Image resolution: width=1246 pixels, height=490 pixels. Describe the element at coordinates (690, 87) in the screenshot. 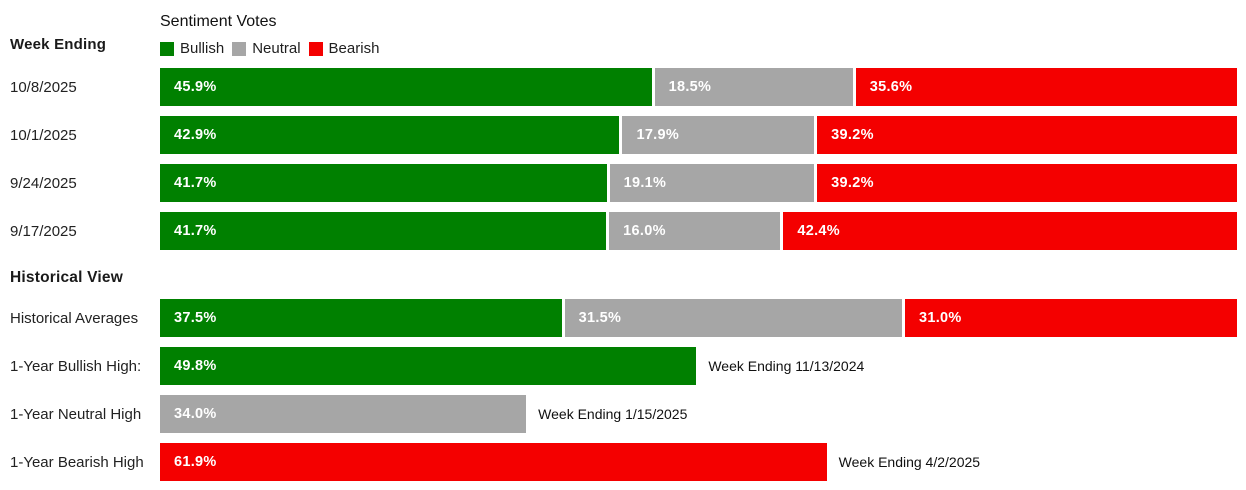

I see `neutral-pct-label: 18.5%` at that location.